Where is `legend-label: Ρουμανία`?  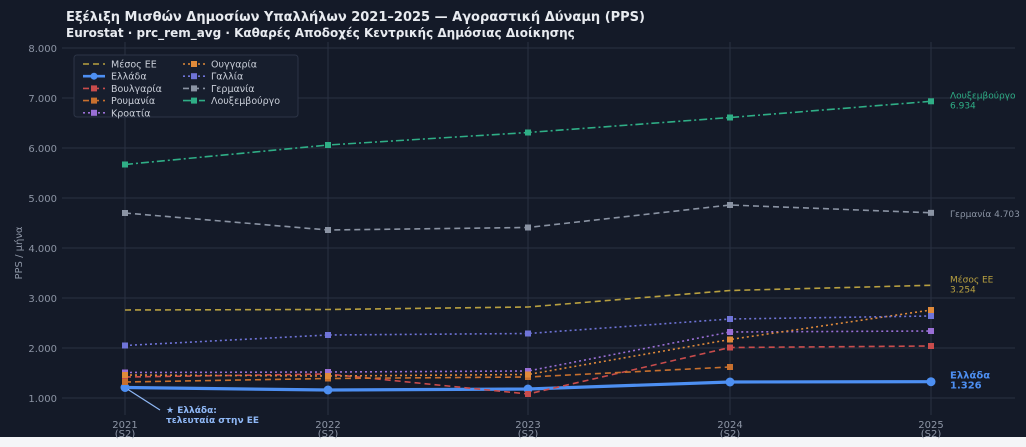
legend-label: Ρουμανία is located at coordinates (133, 101).